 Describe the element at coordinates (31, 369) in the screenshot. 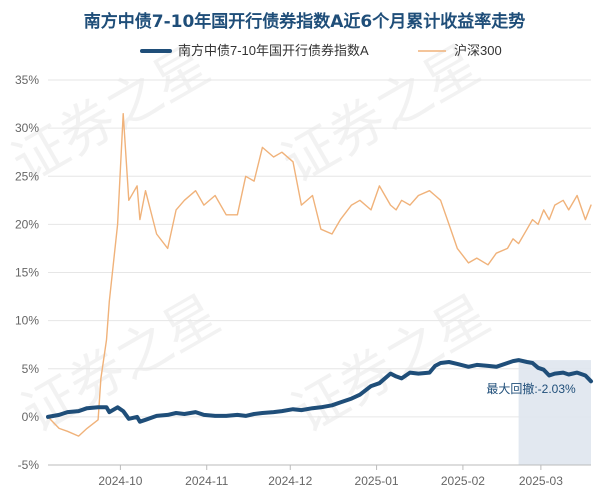

I see `y-tick-label: 5%` at that location.